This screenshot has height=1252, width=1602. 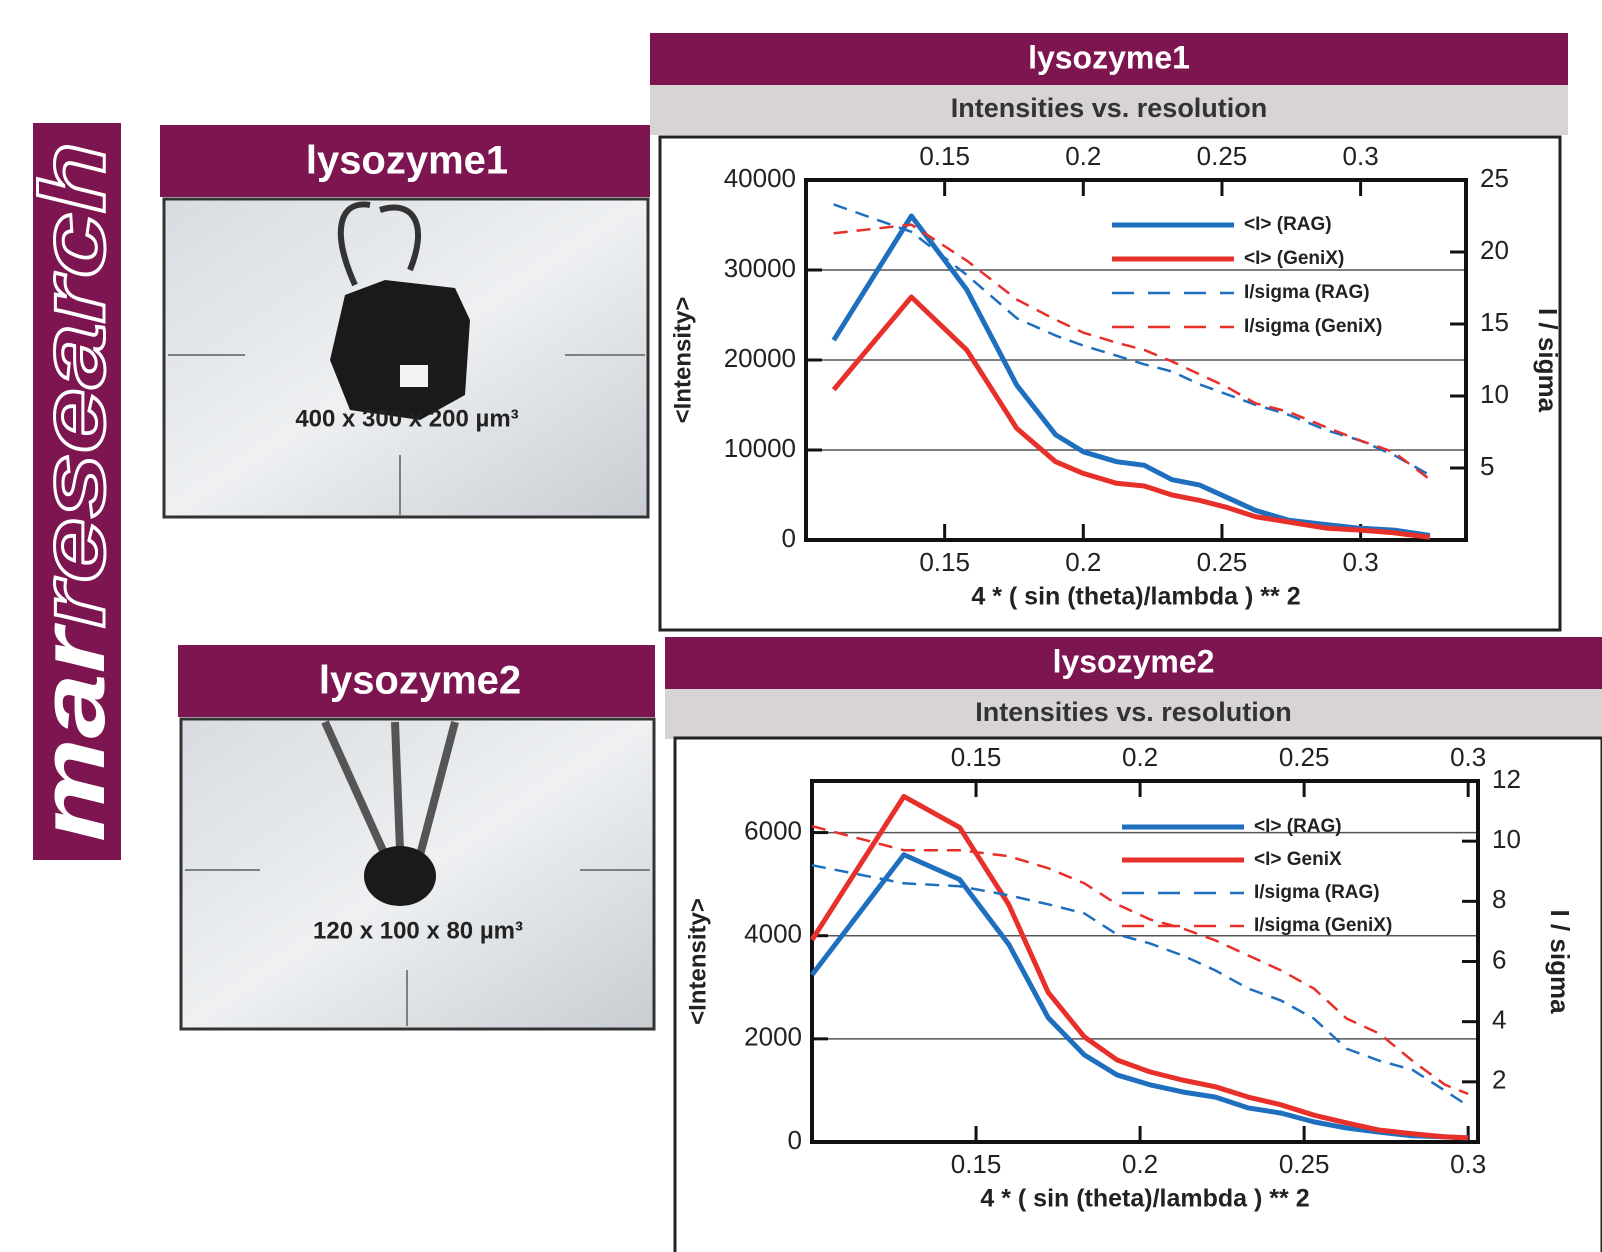 I want to click on y-tick-label: 2000, so click(x=773, y=1037).